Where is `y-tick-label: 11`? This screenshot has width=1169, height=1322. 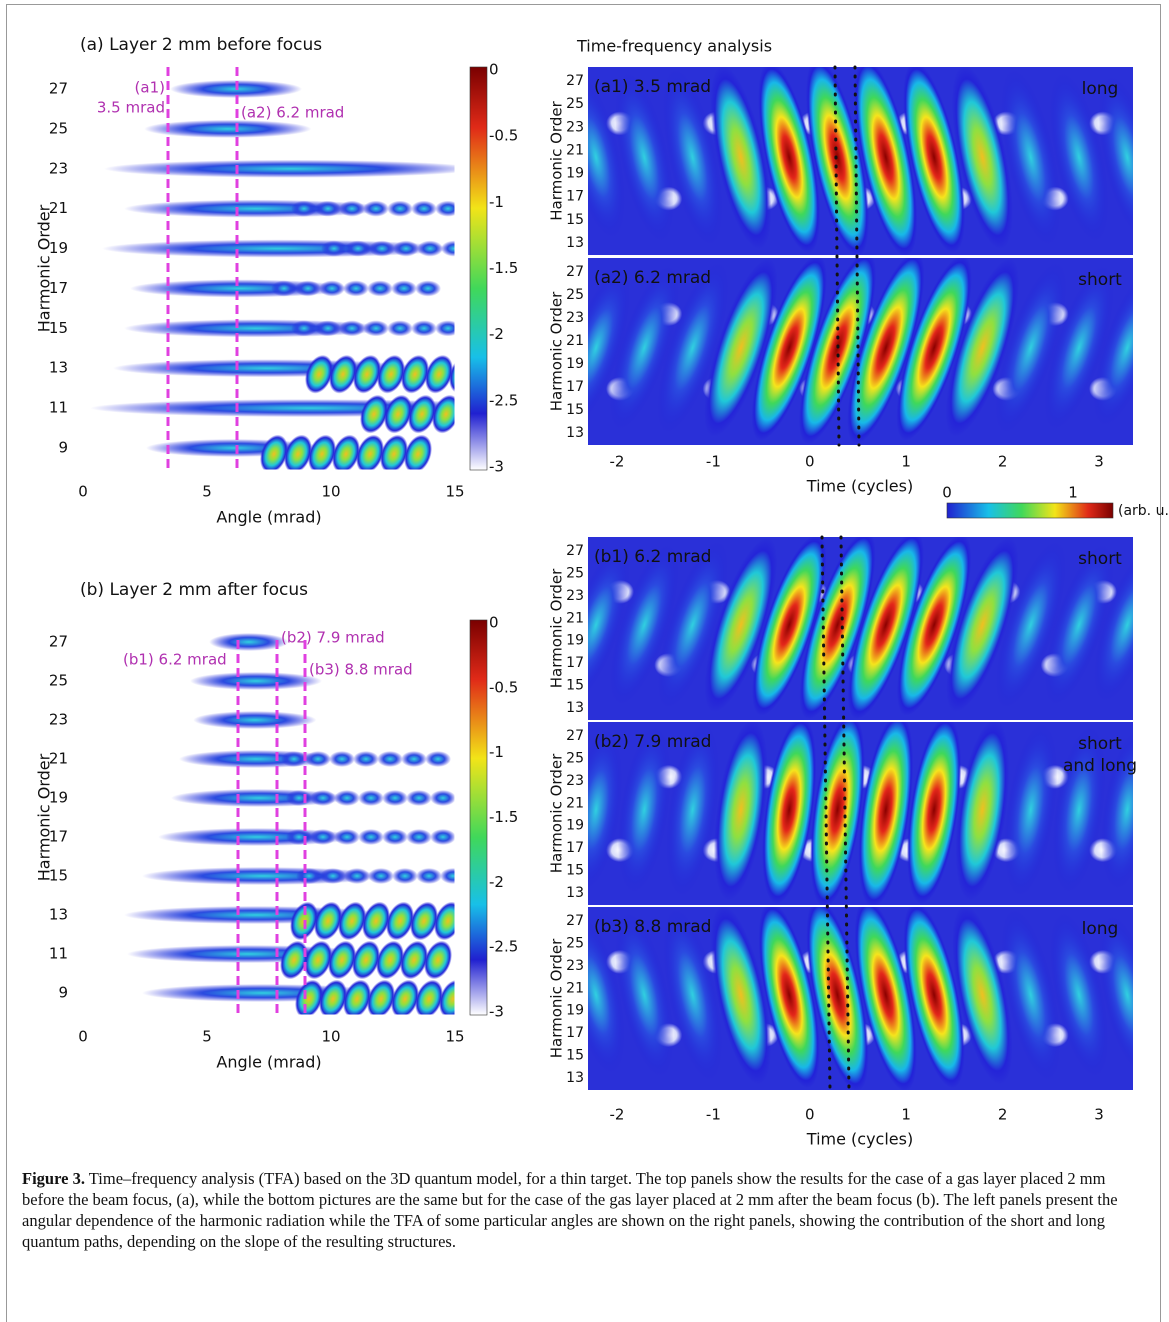 y-tick-label: 11 is located at coordinates (58, 408).